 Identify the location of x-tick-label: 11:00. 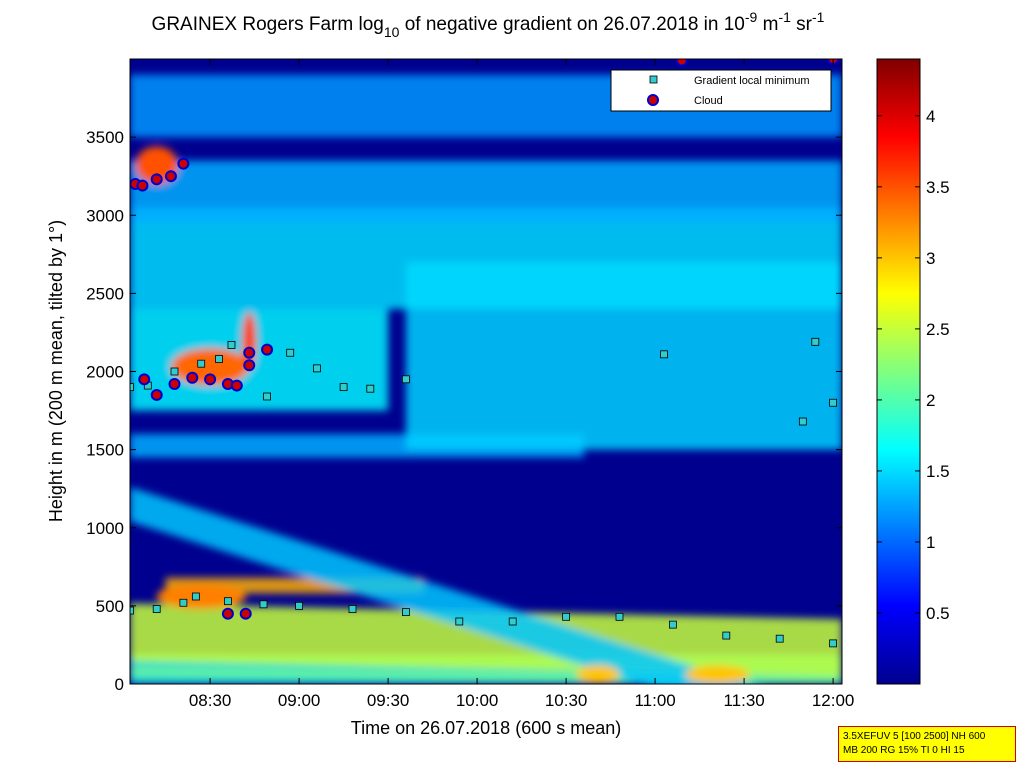
(654, 700).